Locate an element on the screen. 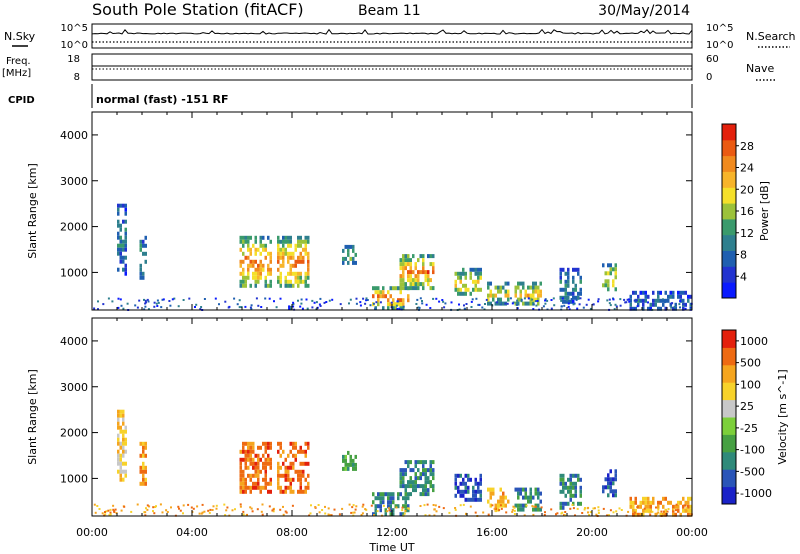 This screenshot has height=554, width=800. nsearch-tick-top: 10^5 is located at coordinates (719, 28).